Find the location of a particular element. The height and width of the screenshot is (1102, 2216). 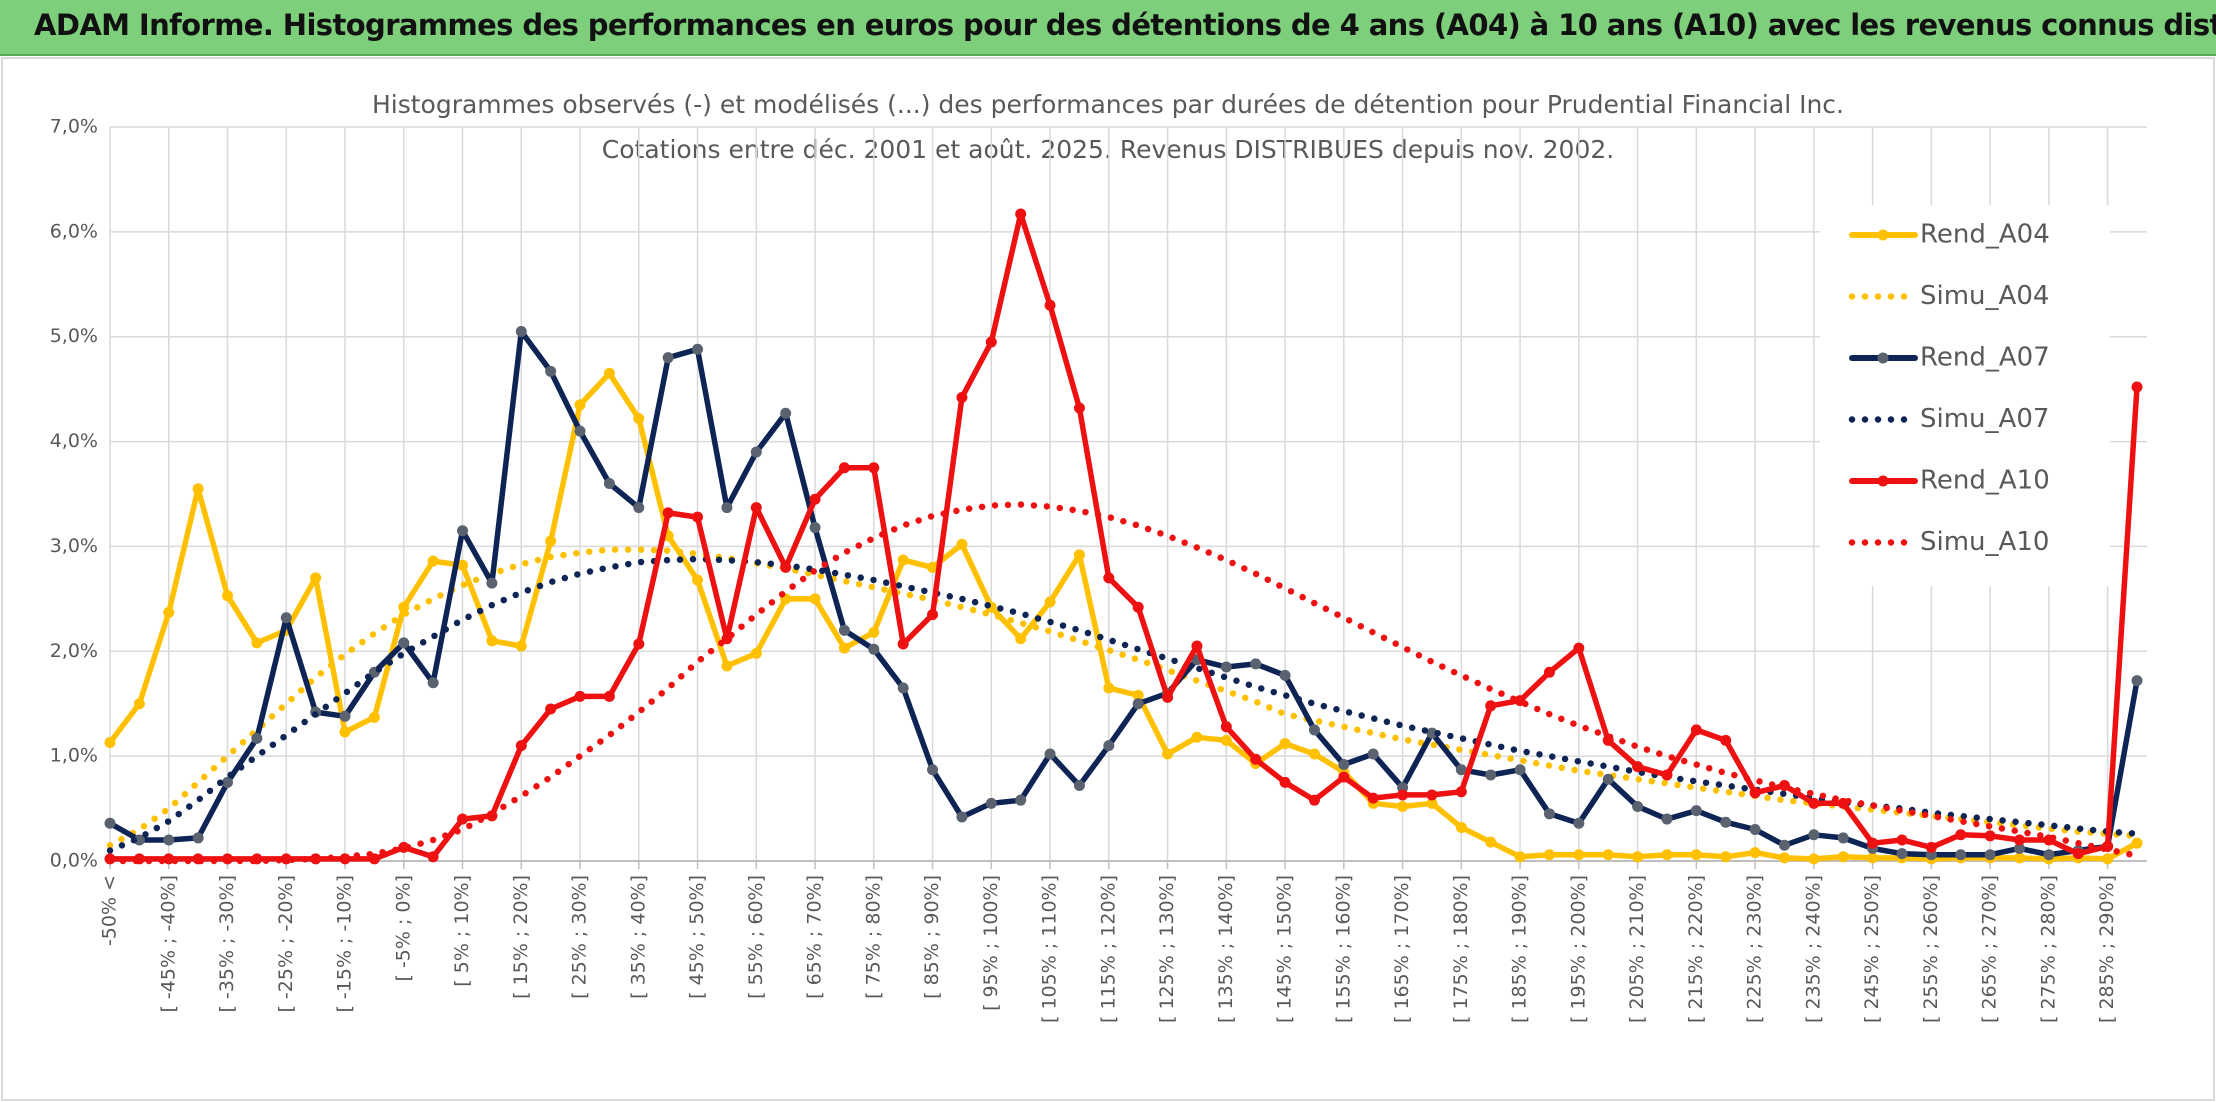

x-tick-label: [ 145% ; 150%] is located at coordinates (1285, 949).